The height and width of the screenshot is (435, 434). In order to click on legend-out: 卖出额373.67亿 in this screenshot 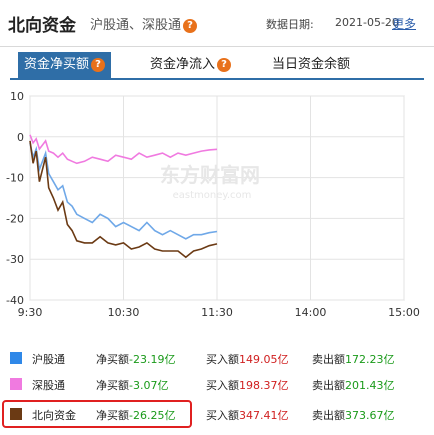, I will do `click(353, 415)`.